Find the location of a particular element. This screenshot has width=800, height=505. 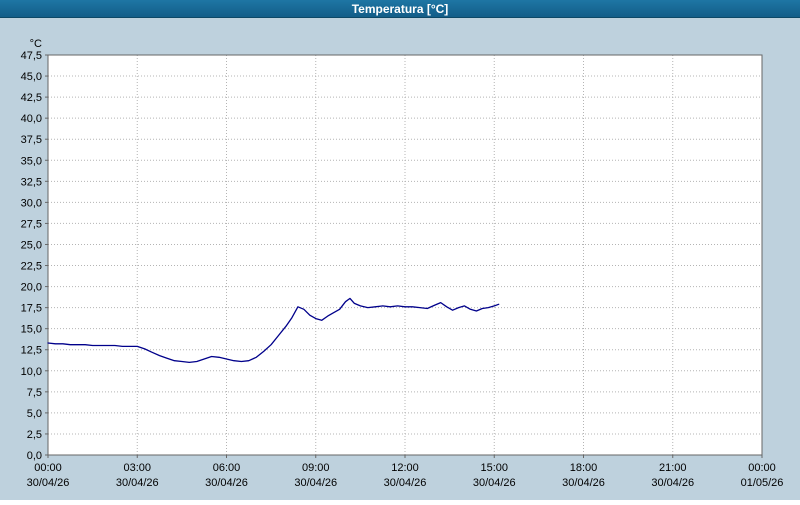

temperature-series-line is located at coordinates (273, 330).